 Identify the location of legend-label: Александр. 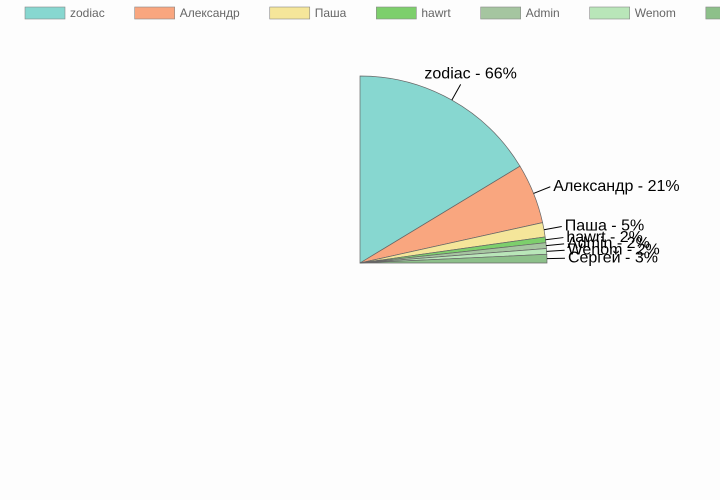
(210, 13).